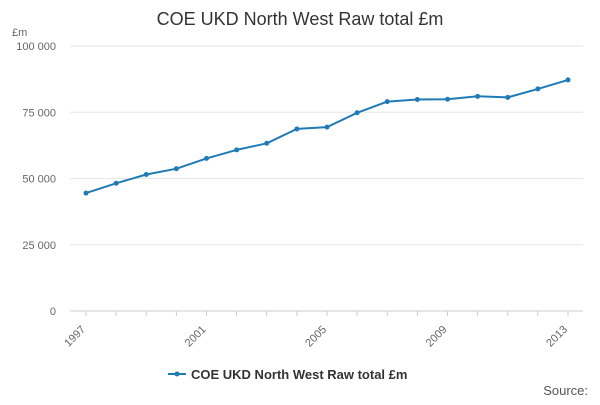 The image size is (600, 405). What do you see at coordinates (36, 47) in the screenshot?
I see `y-tick-label: 100 000` at bounding box center [36, 47].